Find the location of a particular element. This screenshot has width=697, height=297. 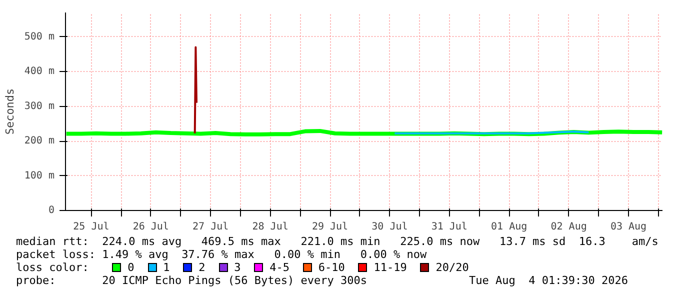

legend-label: 20/20 is located at coordinates (452, 267).